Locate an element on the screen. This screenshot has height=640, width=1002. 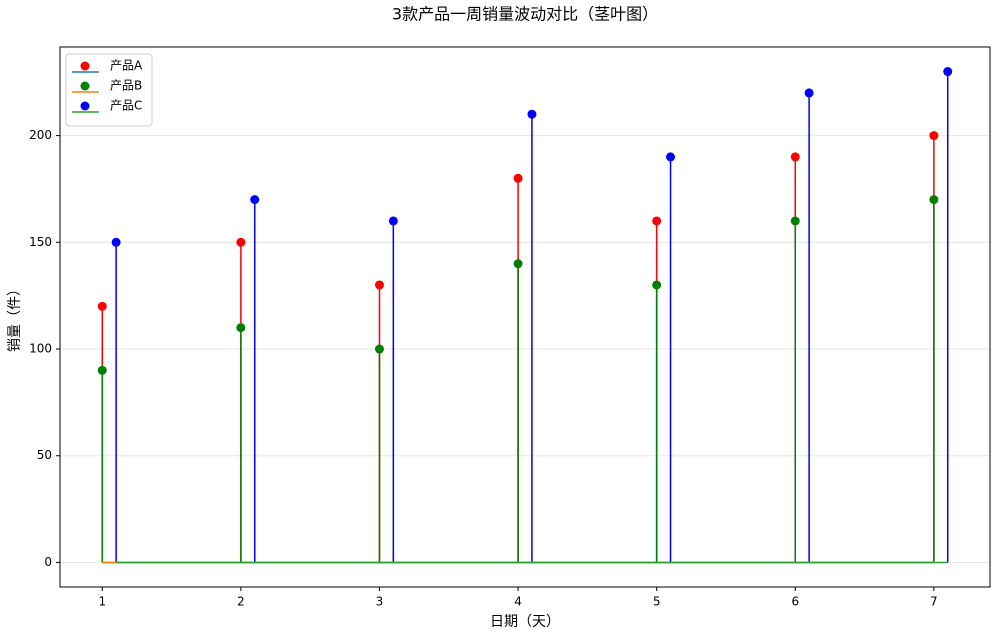
y-tick-label: 0 is located at coordinates (48, 562).